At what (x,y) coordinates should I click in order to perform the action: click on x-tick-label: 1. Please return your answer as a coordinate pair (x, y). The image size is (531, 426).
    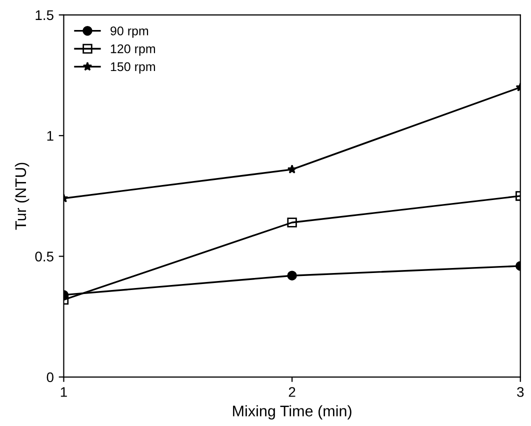
    Looking at the image, I should click on (63, 392).